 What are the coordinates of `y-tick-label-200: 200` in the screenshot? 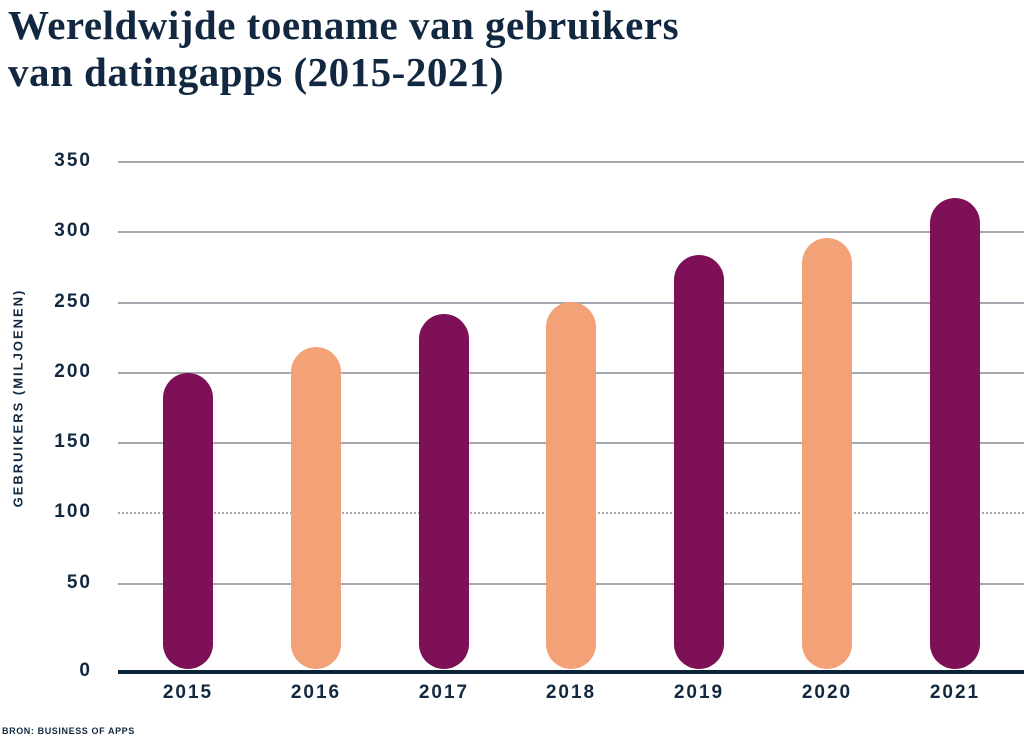 It's located at (73, 371).